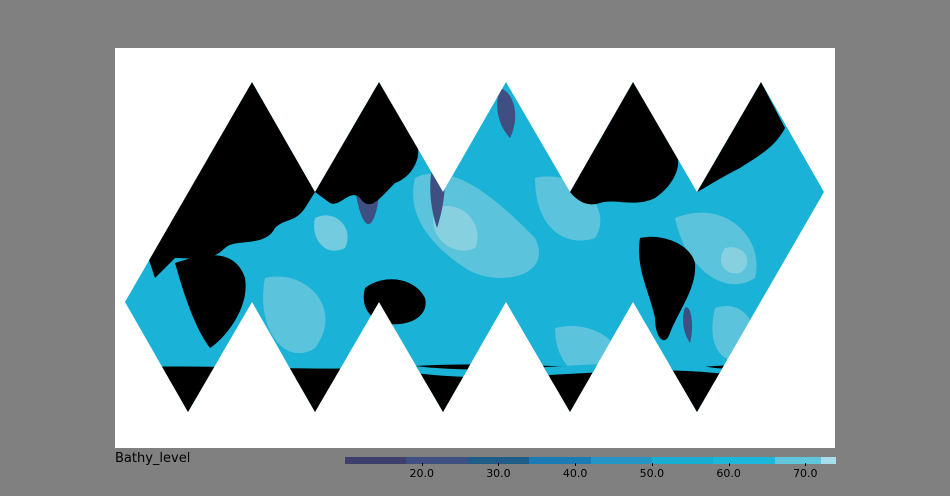  What do you see at coordinates (805, 473) in the screenshot?
I see `colorbar-tick-label: 70.0` at bounding box center [805, 473].